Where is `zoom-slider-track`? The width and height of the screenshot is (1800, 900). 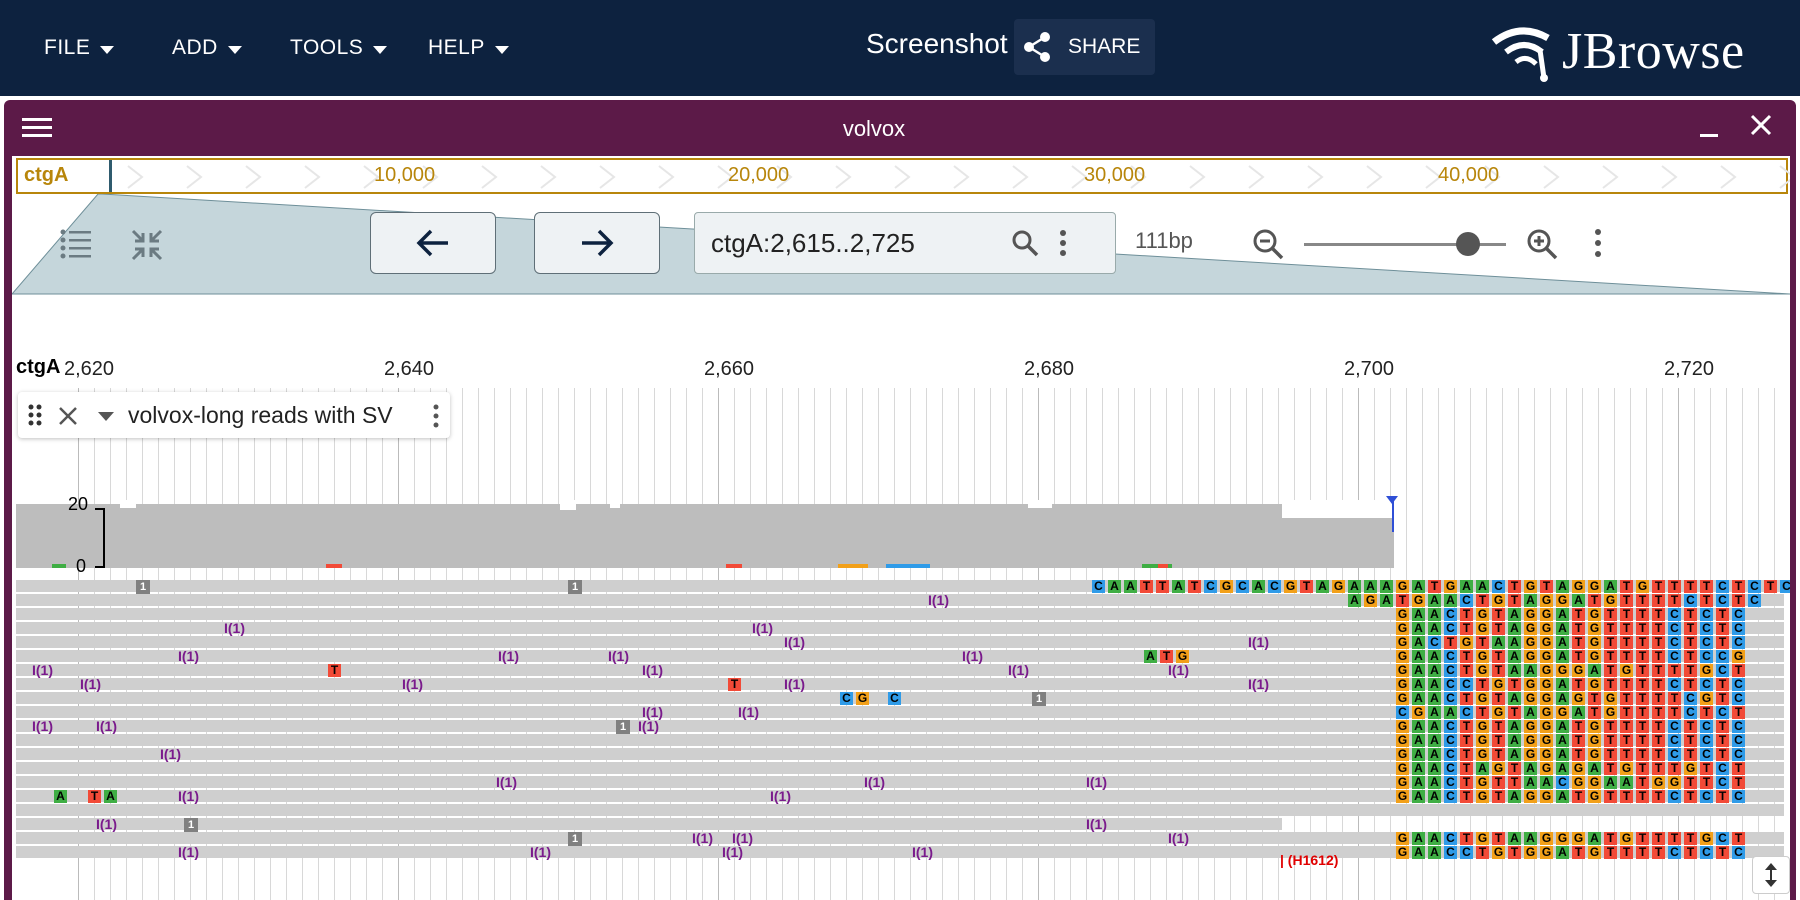
zoom-slider-track is located at coordinates (1405, 244).